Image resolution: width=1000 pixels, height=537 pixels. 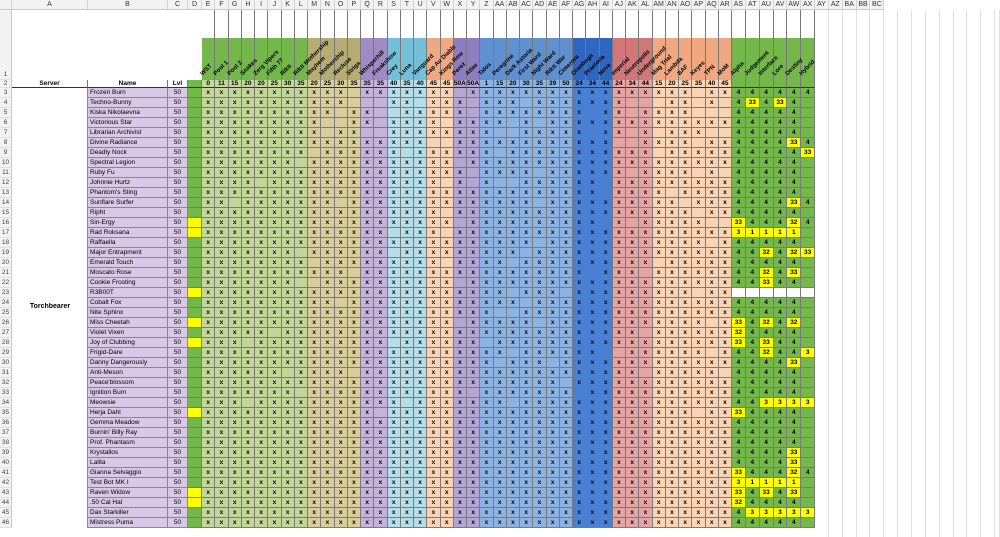 What do you see at coordinates (808, 253) in the screenshot?
I see `ability-level: 33` at bounding box center [808, 253].